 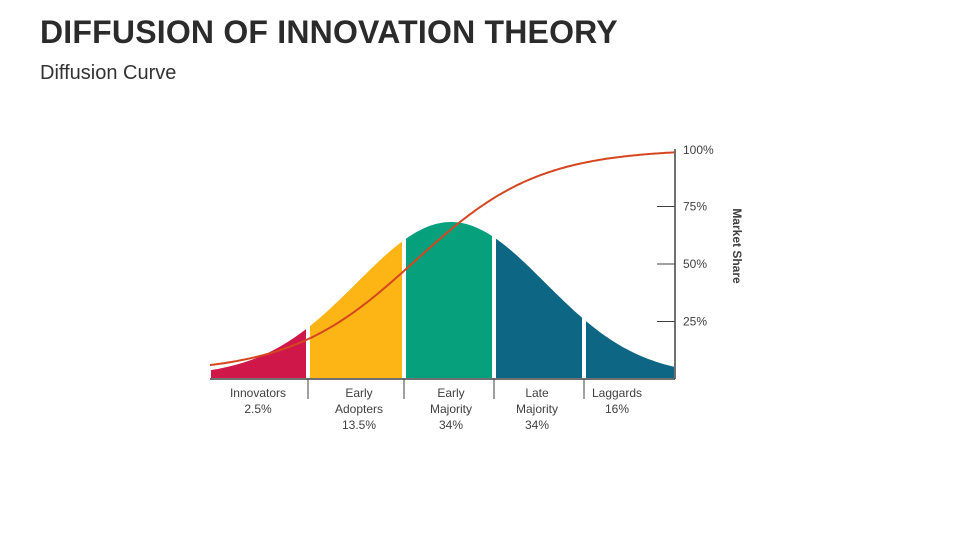 What do you see at coordinates (108, 73) in the screenshot?
I see `page-subtitle: Diffusion Curve` at bounding box center [108, 73].